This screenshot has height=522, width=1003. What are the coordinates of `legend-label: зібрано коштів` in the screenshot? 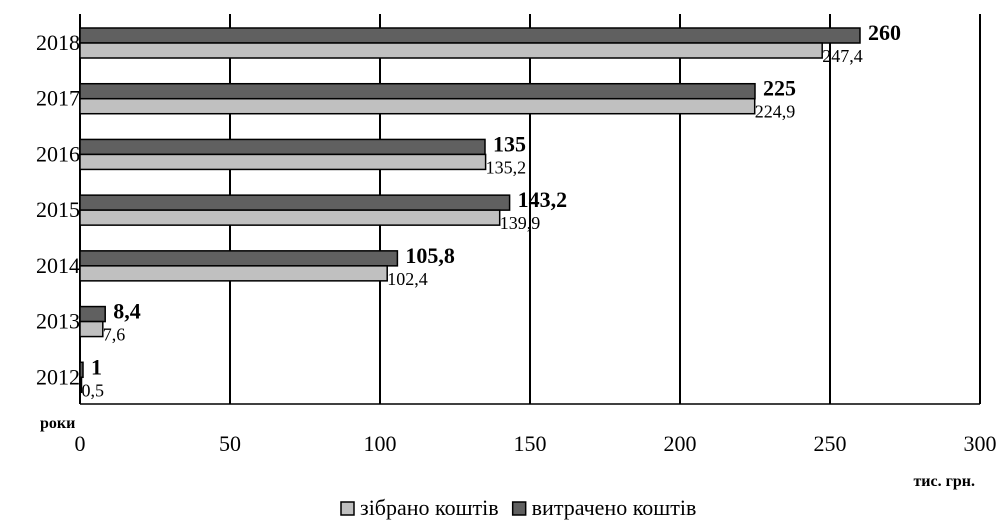 It's located at (429, 507).